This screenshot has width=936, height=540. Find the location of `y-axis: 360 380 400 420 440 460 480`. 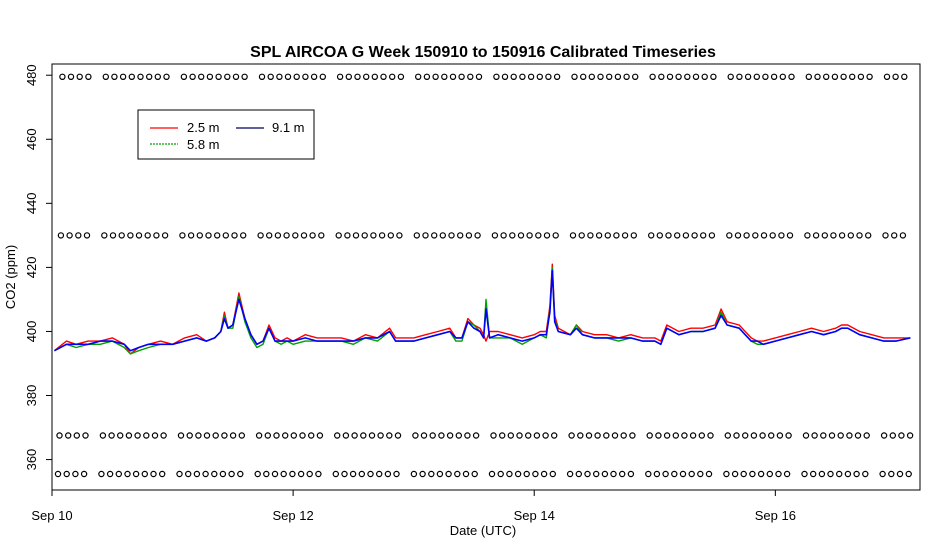

y-axis: 360 380 400 420 440 460 480 is located at coordinates (38, 267).